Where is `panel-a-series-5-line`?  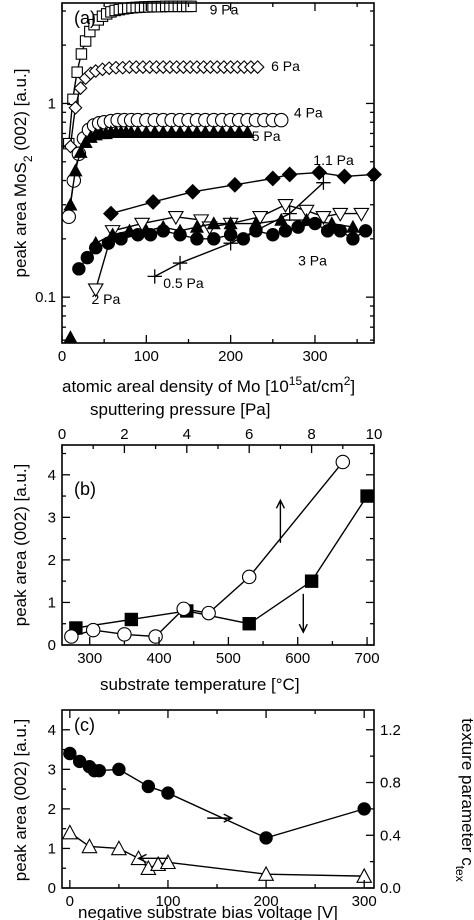
panel-a-series-5-line is located at coordinates (242, 193).